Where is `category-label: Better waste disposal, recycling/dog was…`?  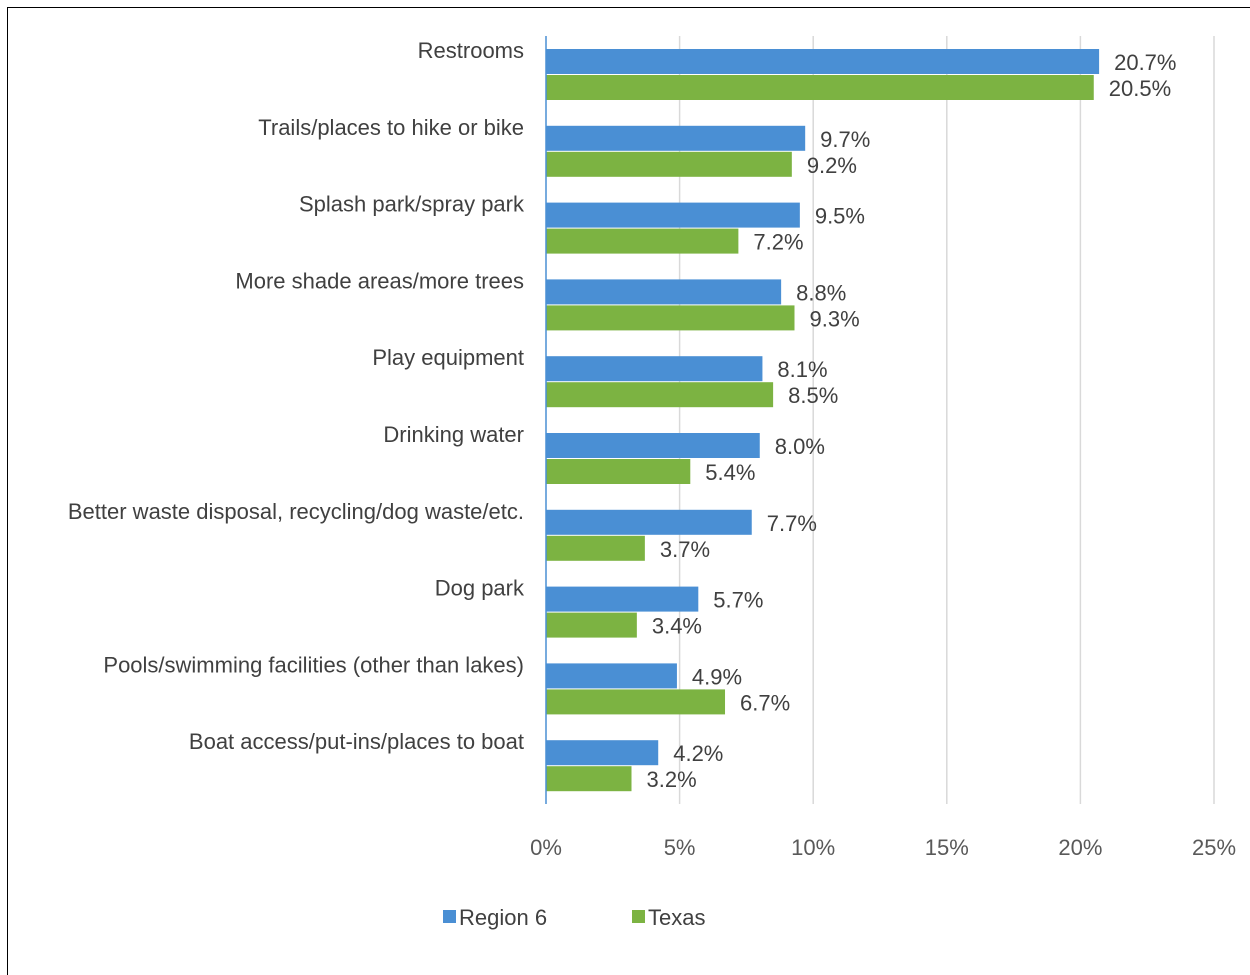 category-label: Better waste disposal, recycling/dog was… is located at coordinates (296, 511).